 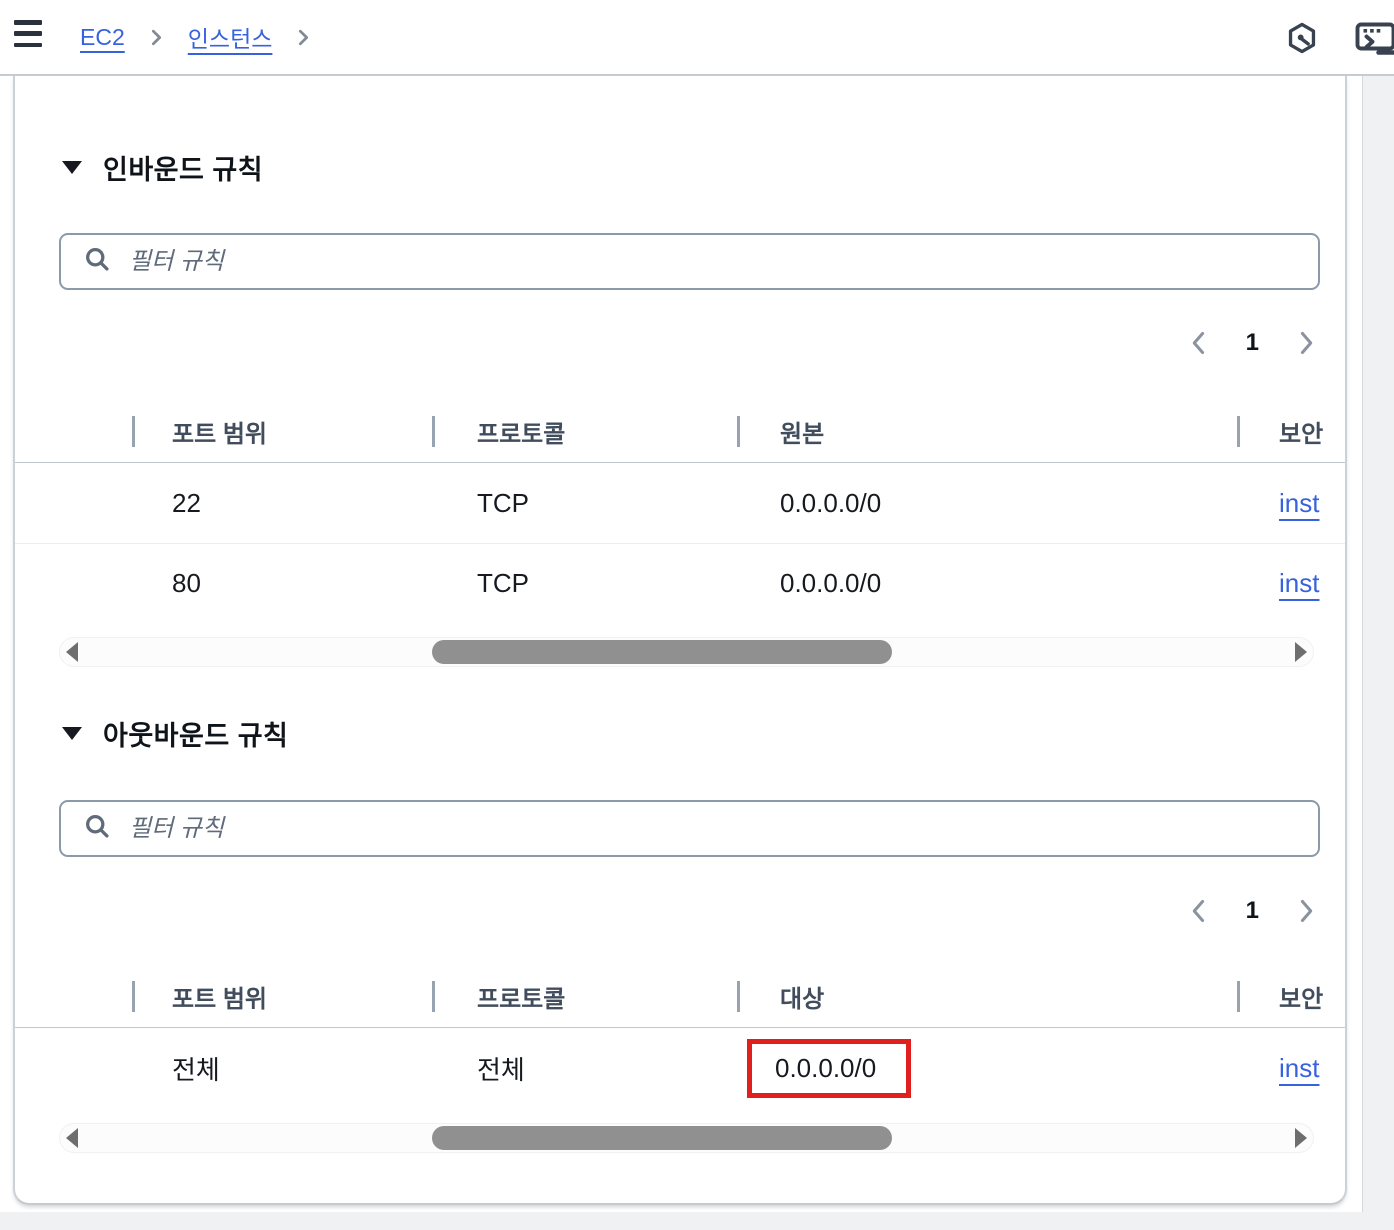 What do you see at coordinates (196, 736) in the screenshot?
I see `outbound-rules-title: 아웃바운드 규칙` at bounding box center [196, 736].